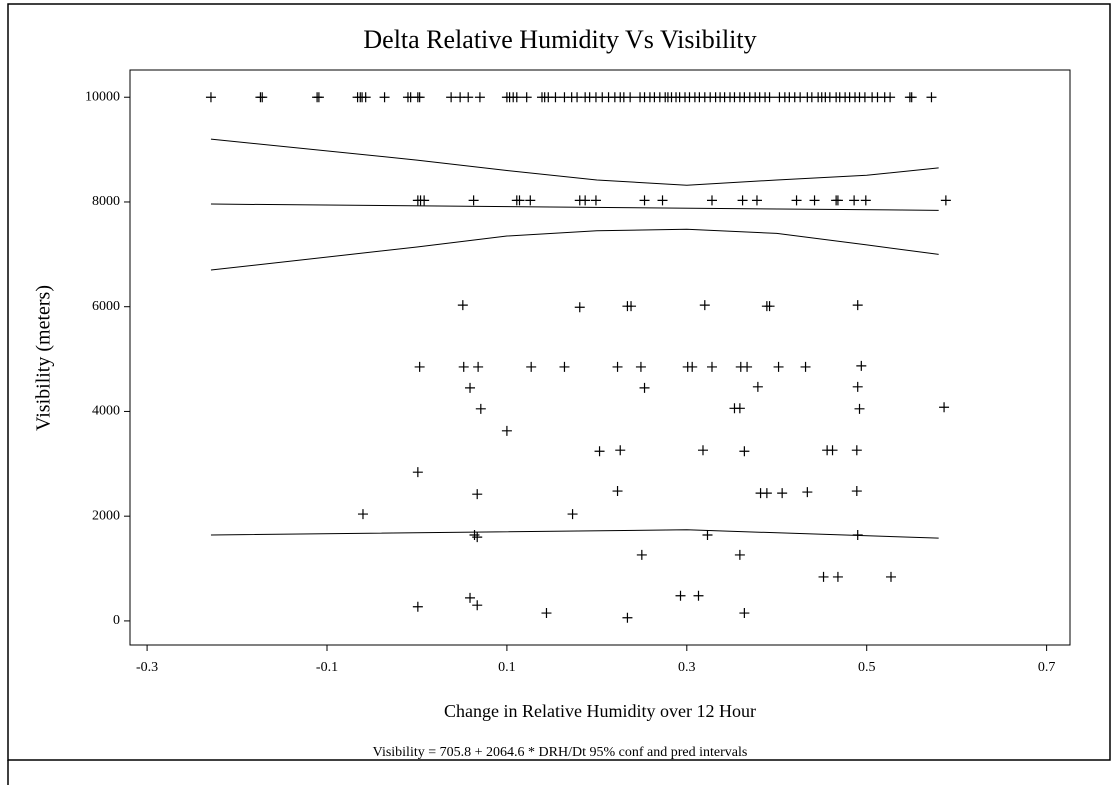 This screenshot has height=785, width=1117. What do you see at coordinates (507, 667) in the screenshot?
I see `x-tick-label: 0.1` at bounding box center [507, 667].